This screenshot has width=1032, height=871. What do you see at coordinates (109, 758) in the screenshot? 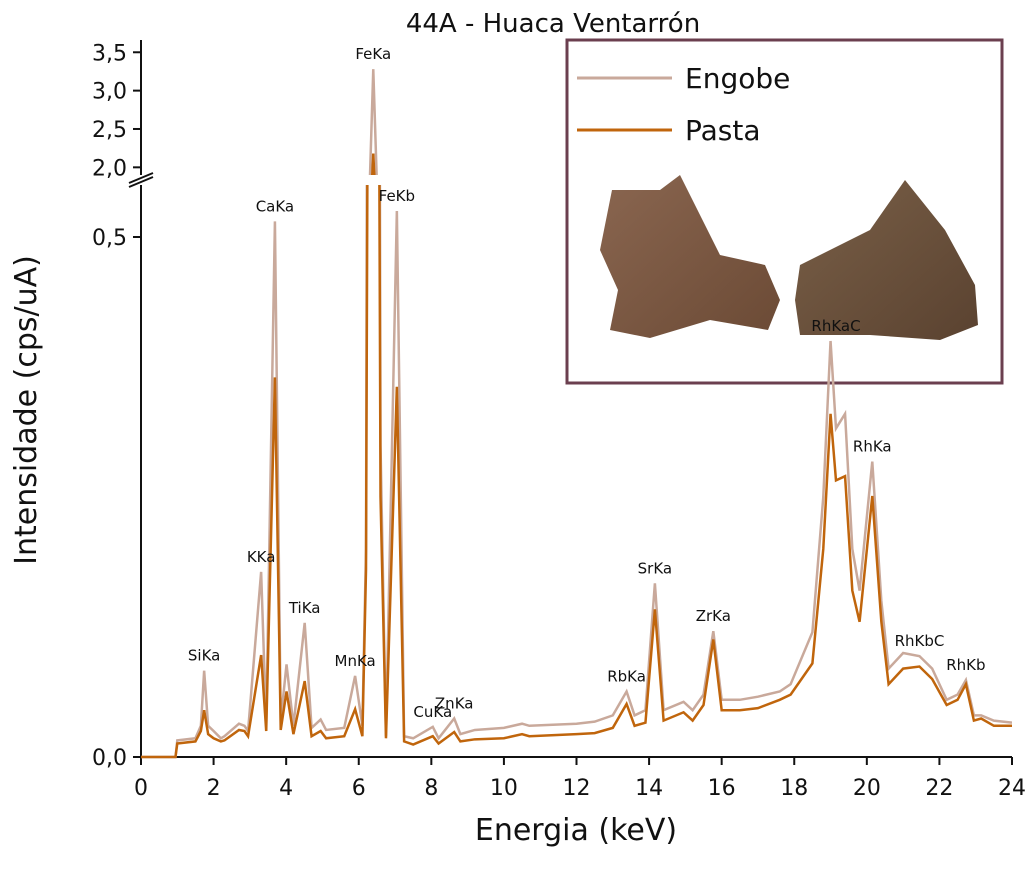
I see `y-tick-label: 0,0` at bounding box center [109, 758].